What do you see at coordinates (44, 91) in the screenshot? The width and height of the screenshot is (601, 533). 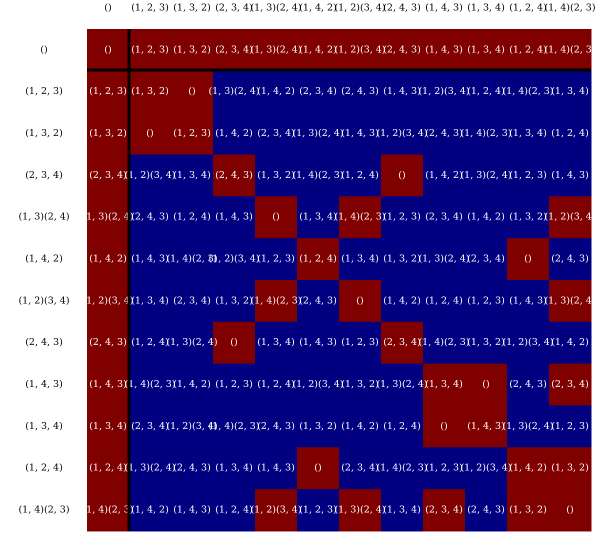 I see `row-header: (1, 2, 3)` at bounding box center [44, 91].